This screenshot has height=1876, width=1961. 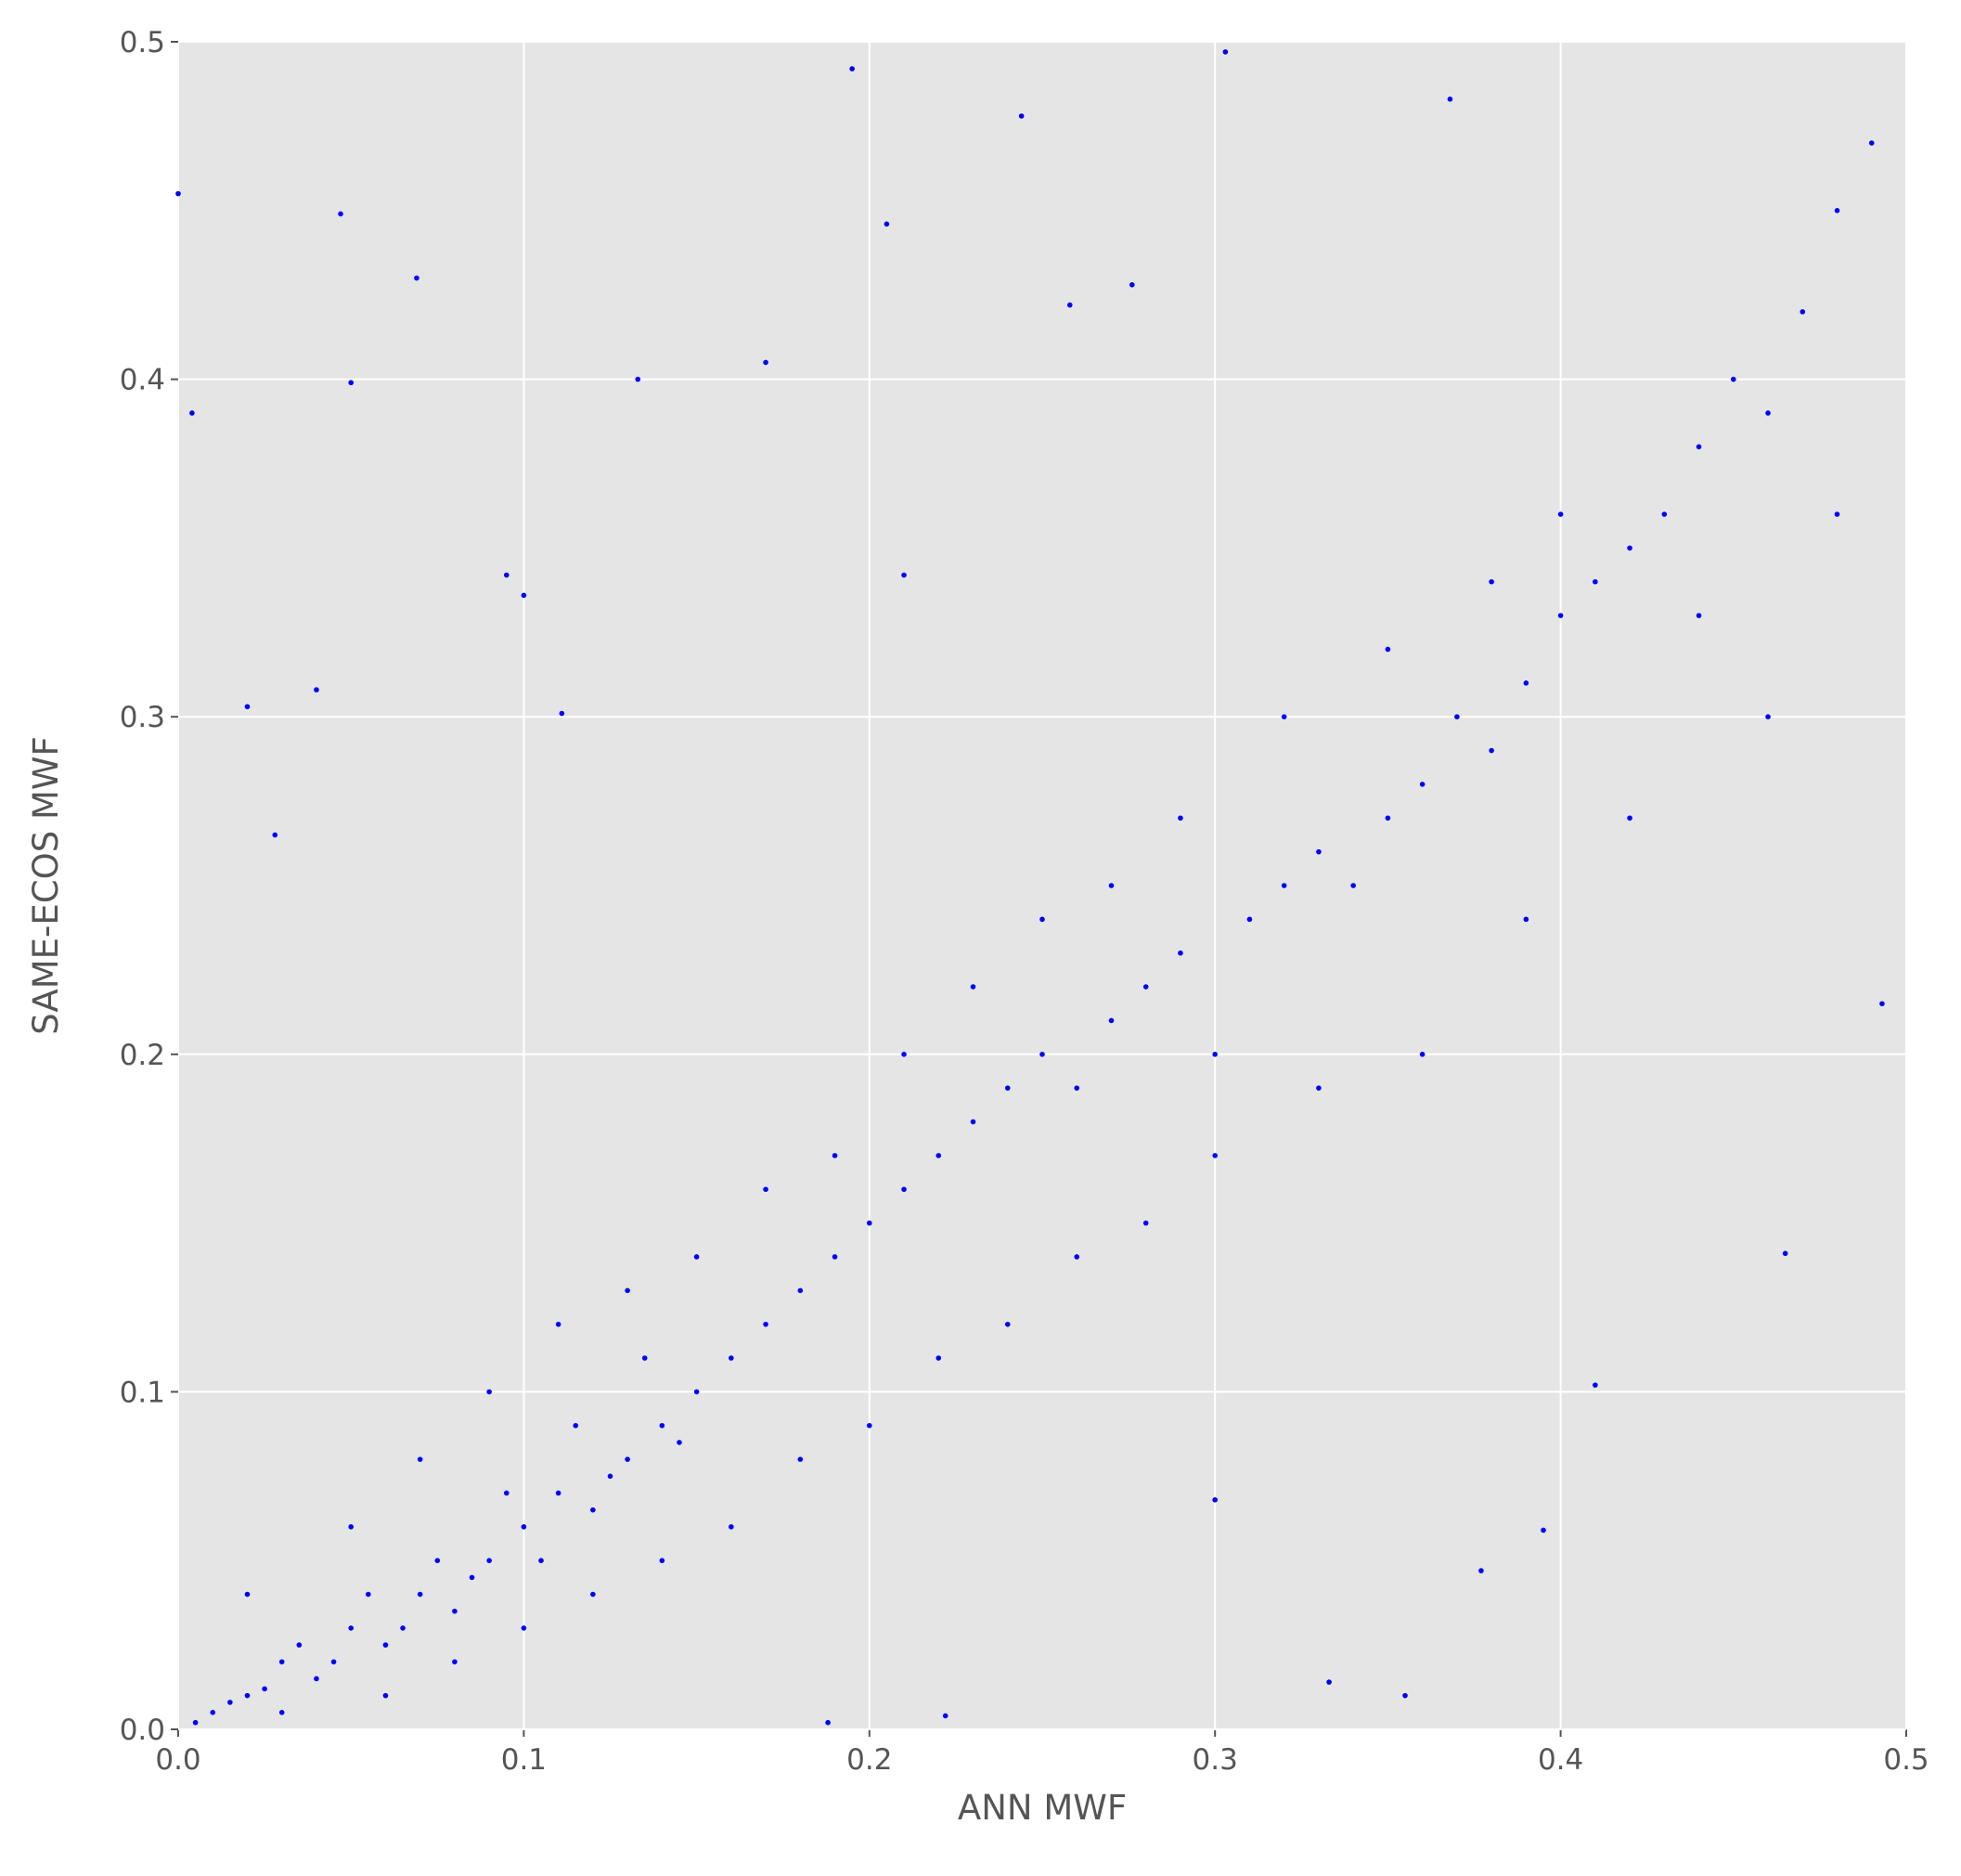 I want to click on x-tick-label: 0.1, so click(x=524, y=1760).